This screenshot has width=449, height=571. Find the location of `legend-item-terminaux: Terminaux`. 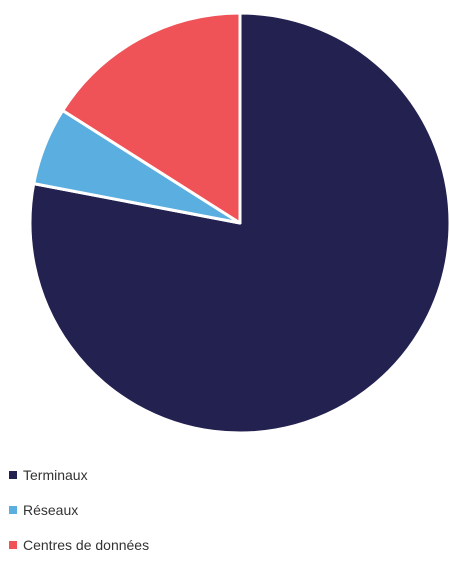

legend-item-terminaux: Terminaux is located at coordinates (79, 475).